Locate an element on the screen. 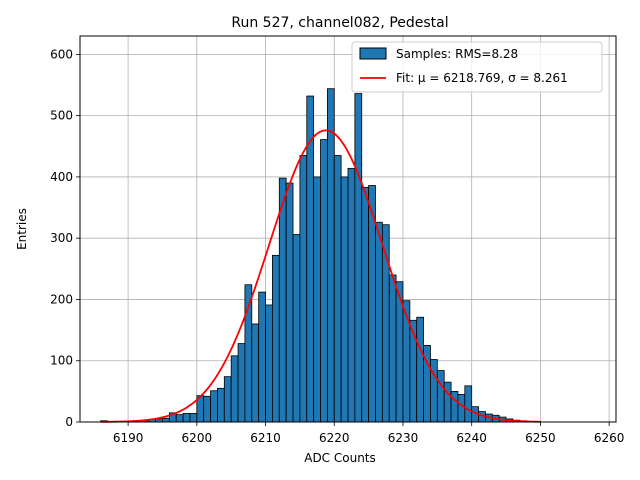 The image size is (640, 480). y-tick-label: 400 is located at coordinates (61, 177).